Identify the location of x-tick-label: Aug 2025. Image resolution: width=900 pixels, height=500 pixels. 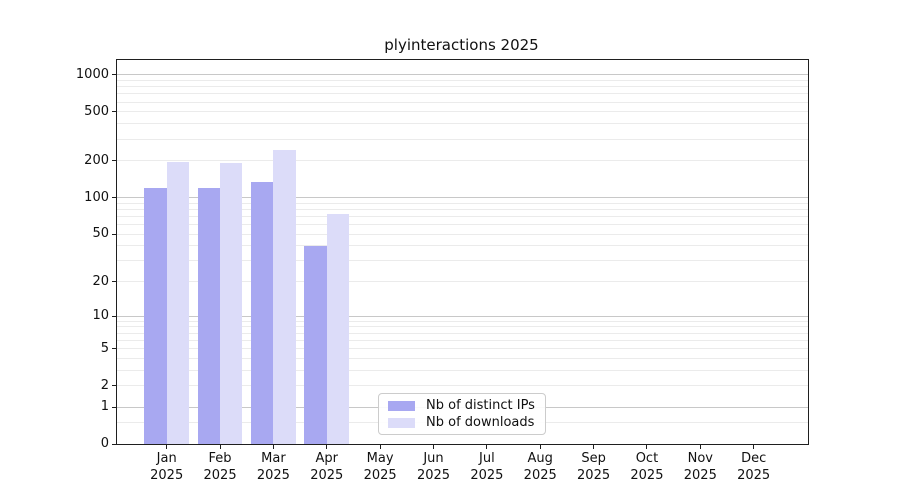
(540, 467).